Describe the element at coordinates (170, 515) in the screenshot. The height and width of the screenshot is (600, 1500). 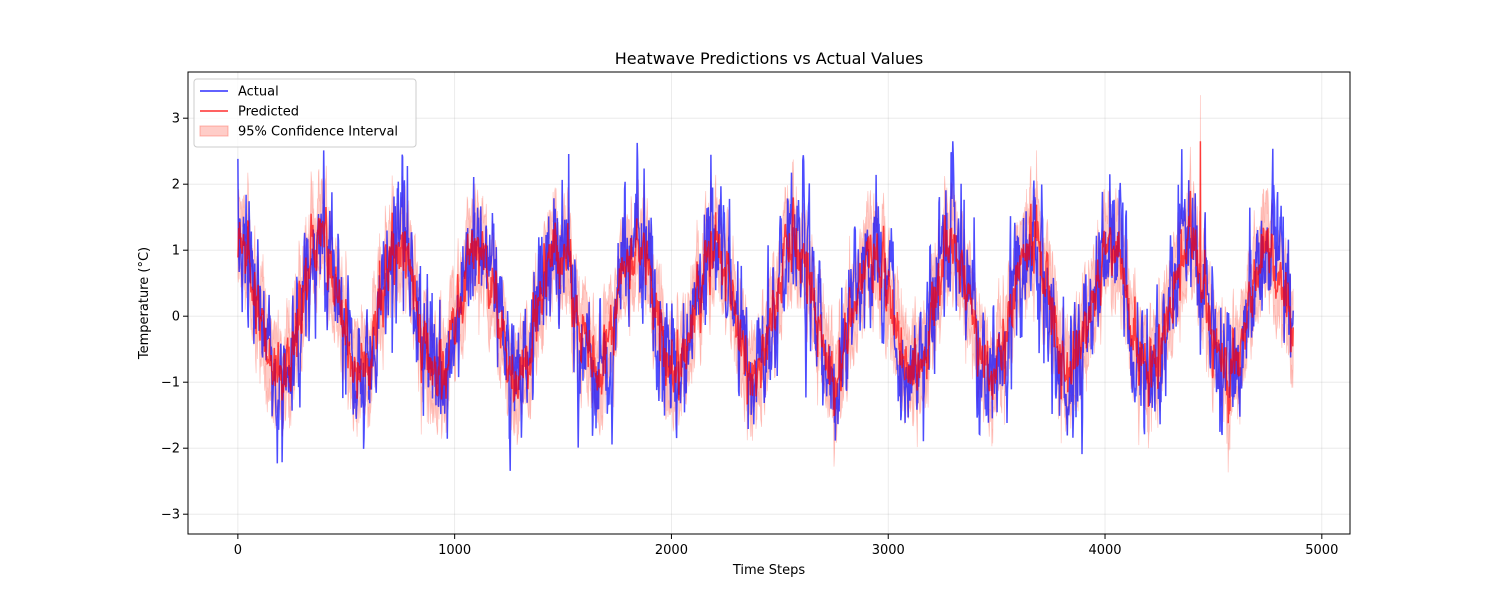
I see `y-tick-label: −3` at that location.